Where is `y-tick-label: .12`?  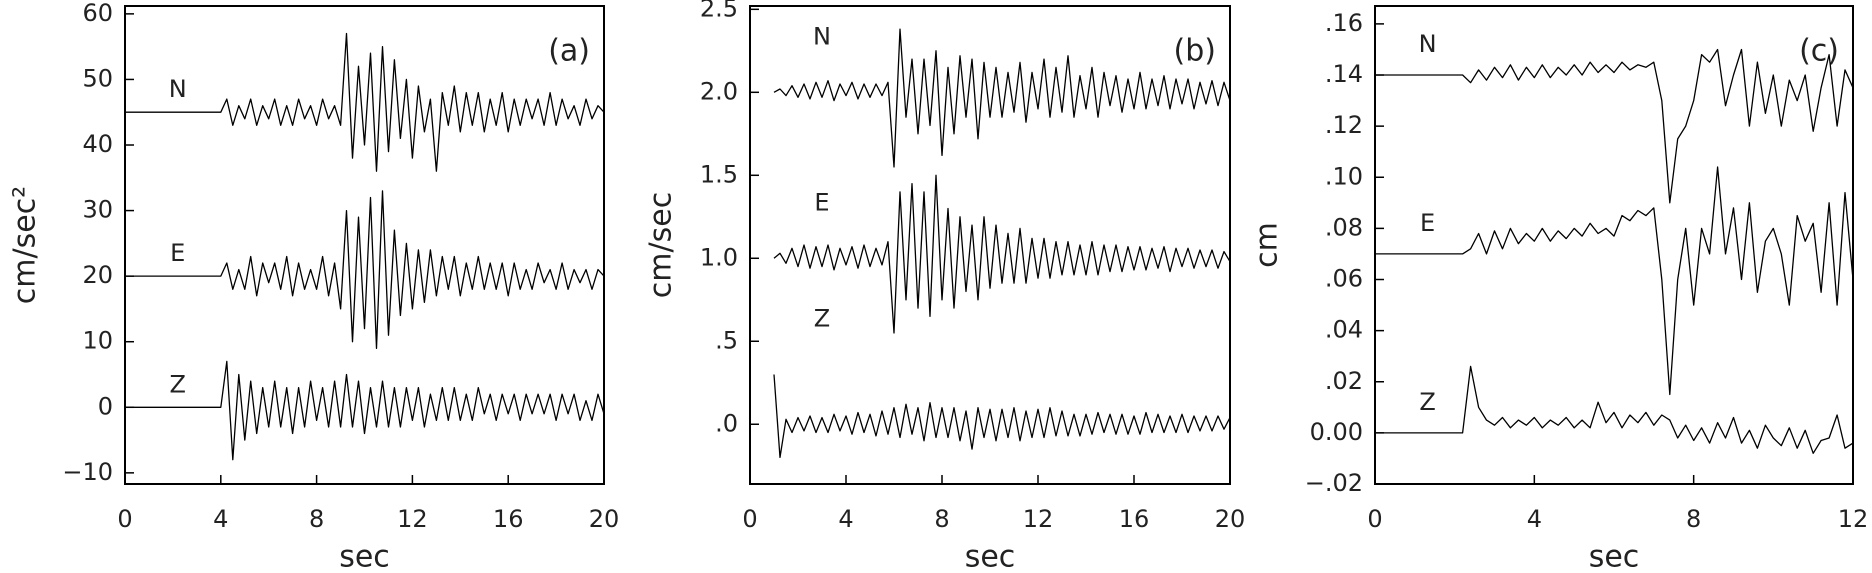
y-tick-label: .12 is located at coordinates (1344, 125).